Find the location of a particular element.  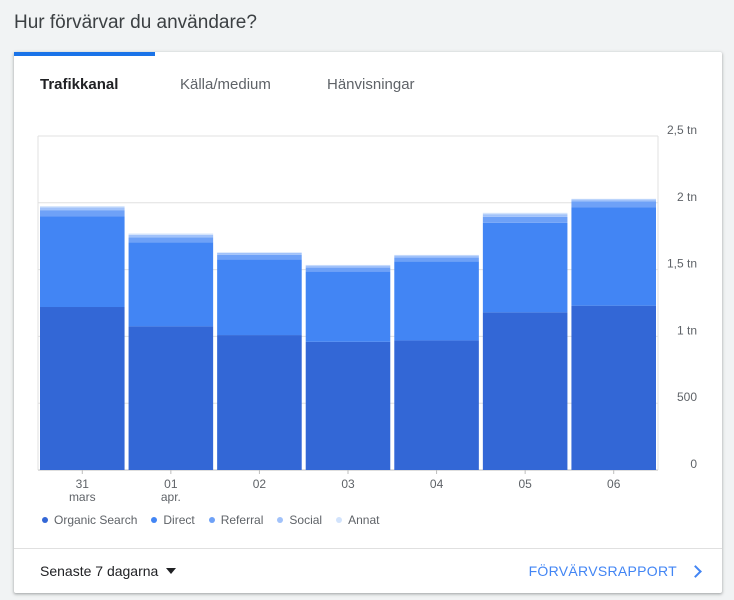

chevron-right-icon is located at coordinates (695, 571).